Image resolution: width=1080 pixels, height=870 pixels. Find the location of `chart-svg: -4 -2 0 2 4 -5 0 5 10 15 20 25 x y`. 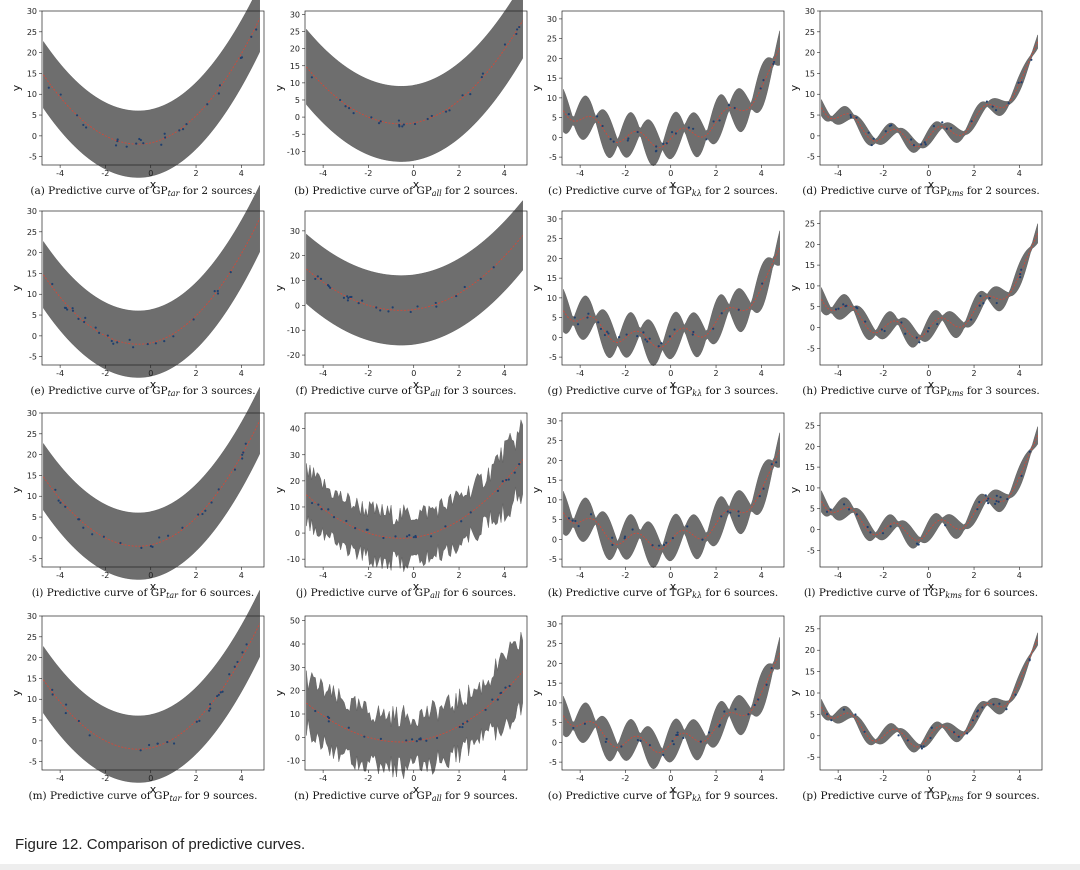

chart-svg: -4 -2 0 2 4 -5 0 5 10 15 20 25 x y is located at coordinates (915, 300).